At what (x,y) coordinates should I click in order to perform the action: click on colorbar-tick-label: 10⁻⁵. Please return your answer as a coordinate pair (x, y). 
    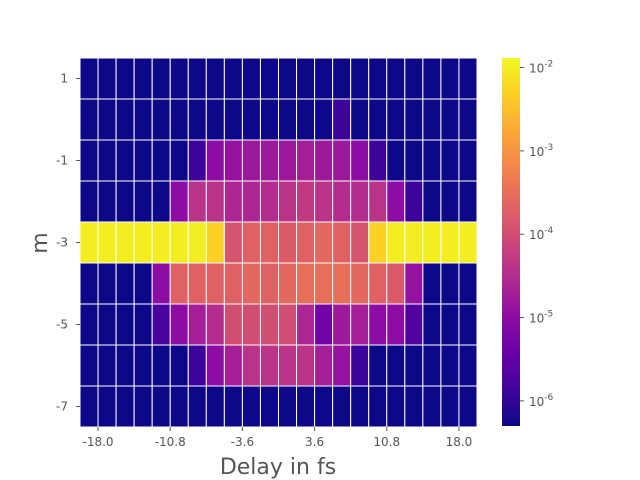
    Looking at the image, I should click on (541, 318).